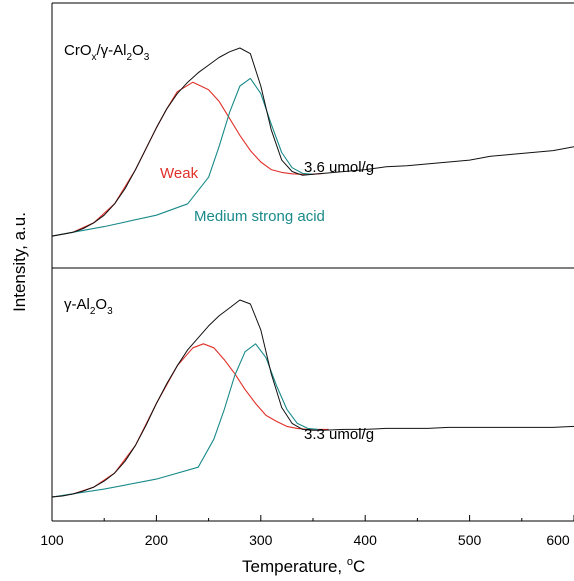 This screenshot has width=574, height=581. I want to click on panel-label-bottom: γ-Al2O3, so click(88, 306).